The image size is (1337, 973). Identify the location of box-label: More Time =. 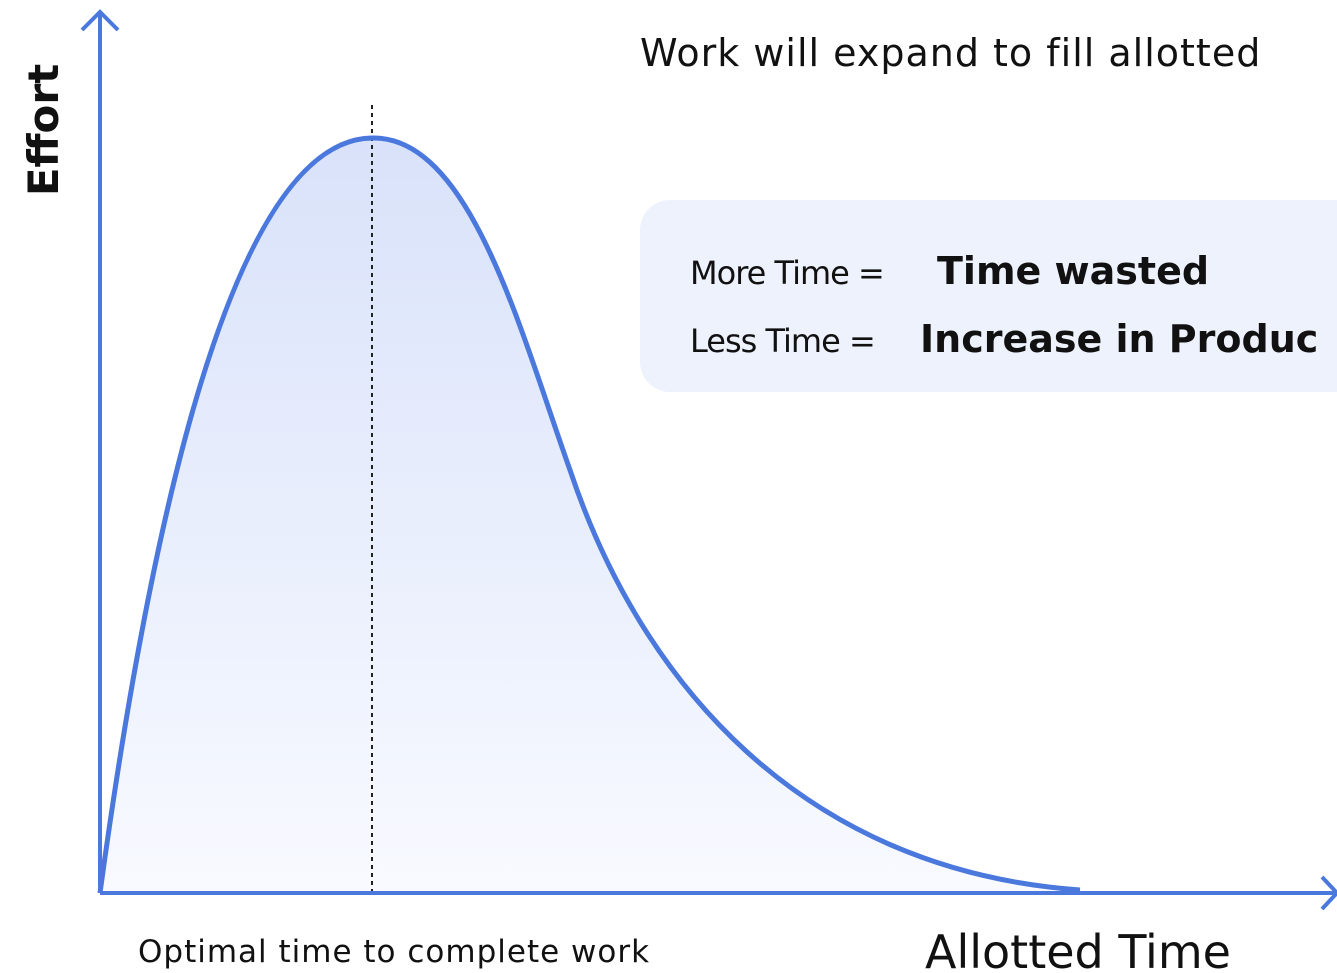
(787, 273).